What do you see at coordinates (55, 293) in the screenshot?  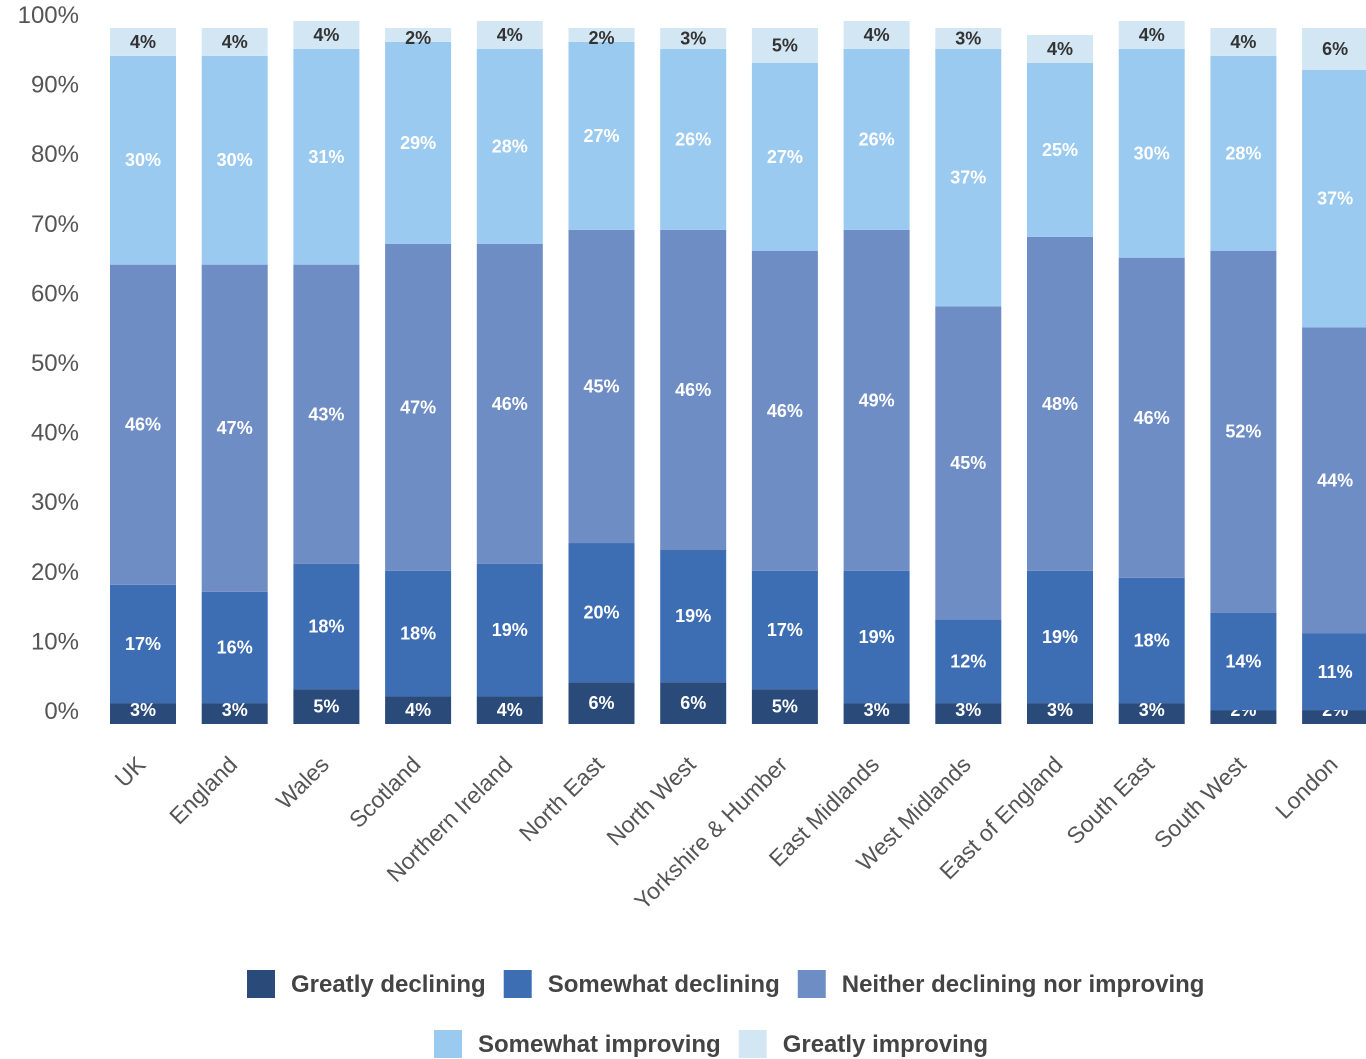 I see `y-tick-label: 60%` at bounding box center [55, 293].